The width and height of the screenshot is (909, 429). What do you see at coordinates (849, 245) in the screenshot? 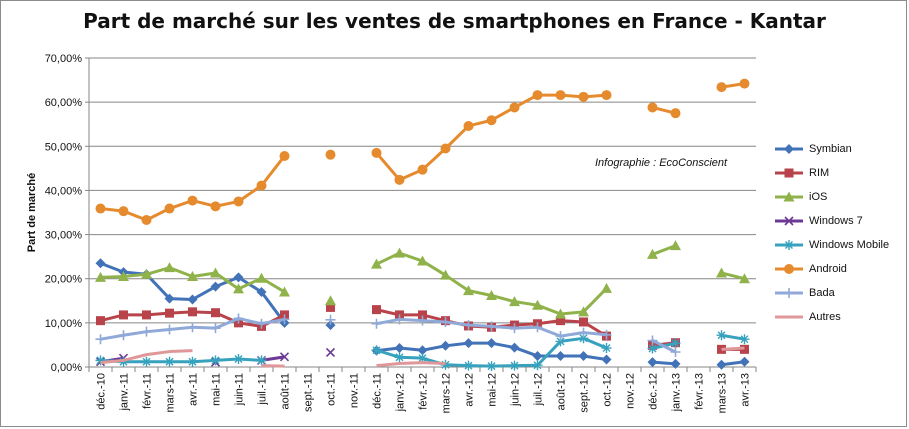
I see `legend-label: Windows Mobile` at bounding box center [849, 245].